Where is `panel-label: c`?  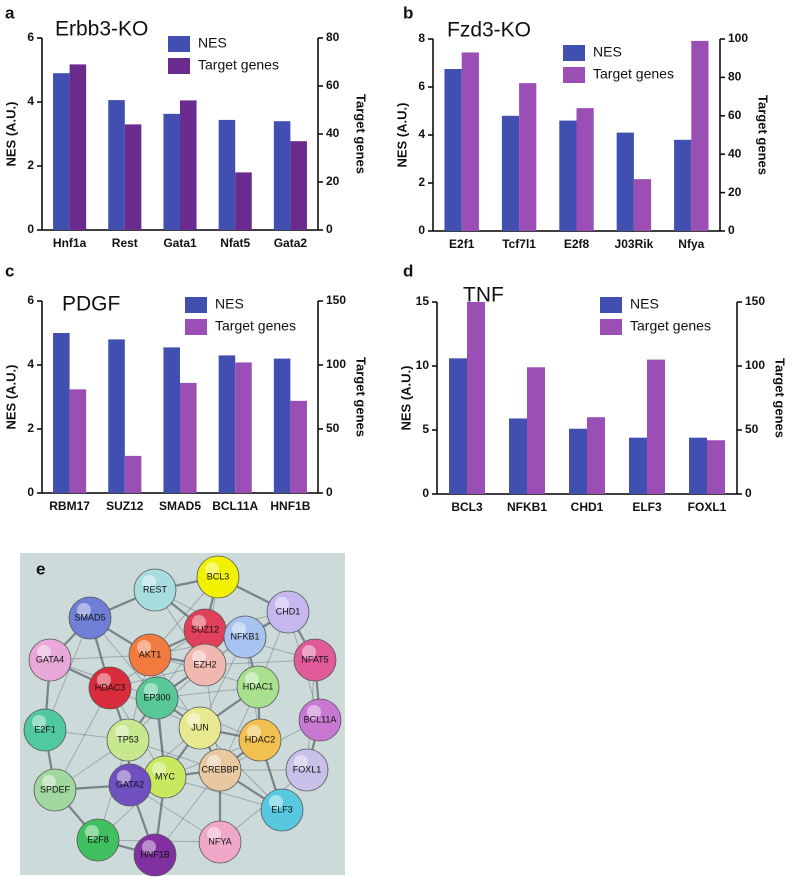 panel-label: c is located at coordinates (9, 270).